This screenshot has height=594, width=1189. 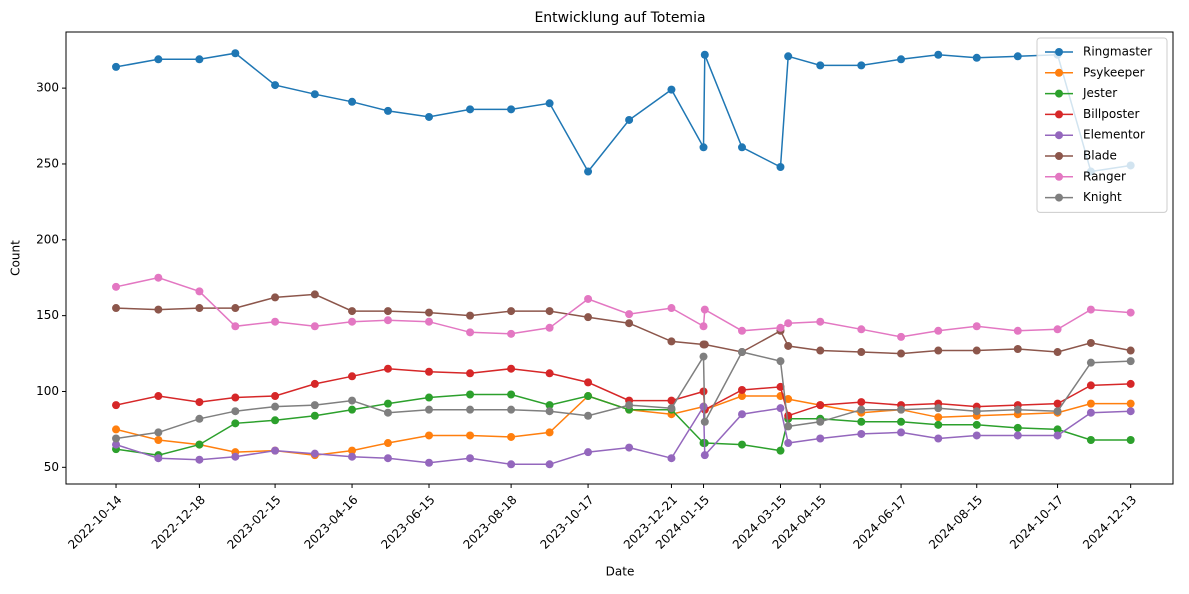 What do you see at coordinates (1102, 197) in the screenshot?
I see `legend-label: Knight` at bounding box center [1102, 197].